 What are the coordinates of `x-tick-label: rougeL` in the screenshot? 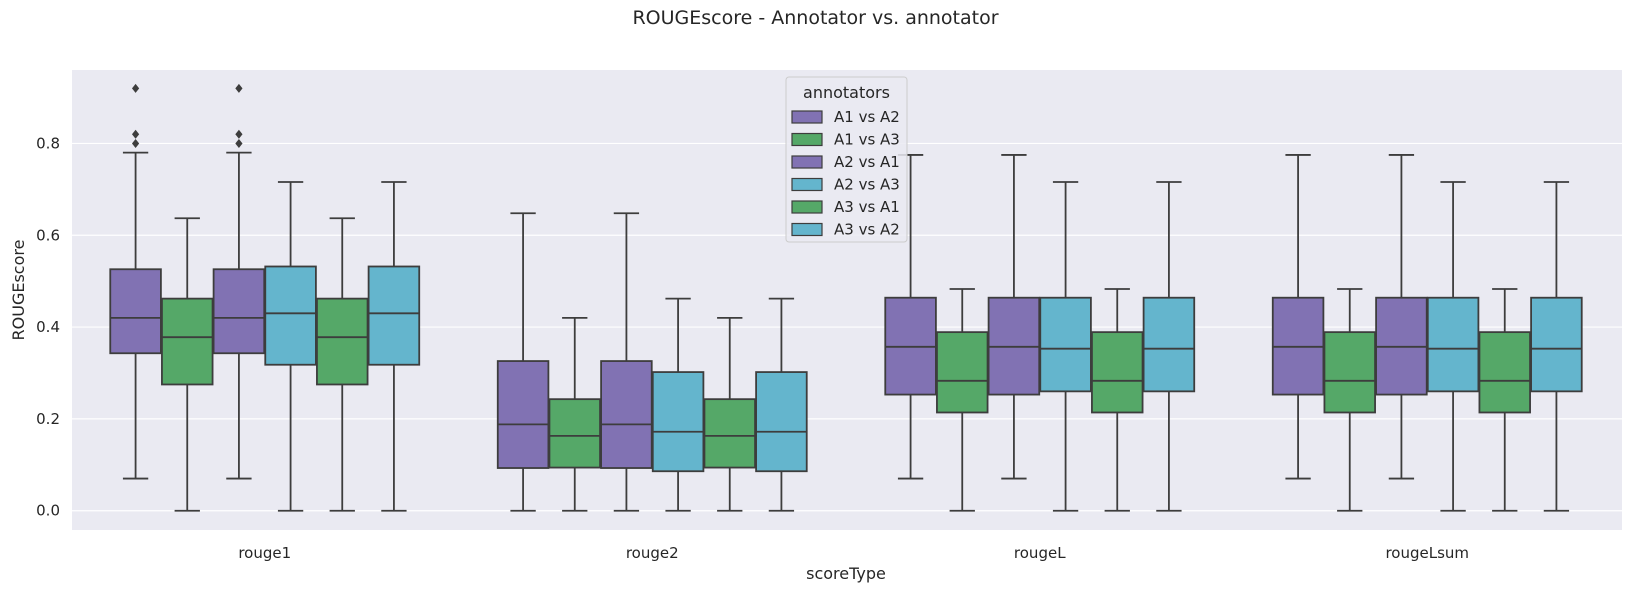 It's located at (1040, 553).